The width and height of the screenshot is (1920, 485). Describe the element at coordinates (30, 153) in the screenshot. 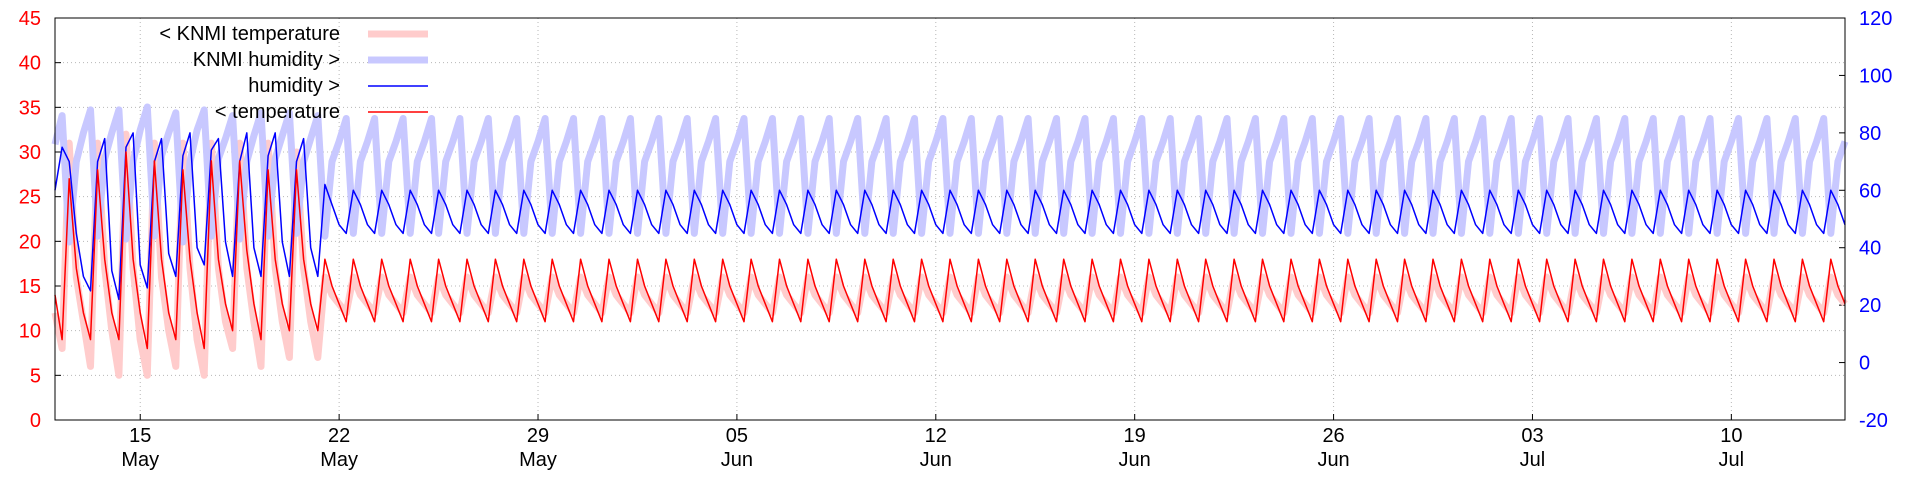

I see `y-left-tick-label: 30` at that location.